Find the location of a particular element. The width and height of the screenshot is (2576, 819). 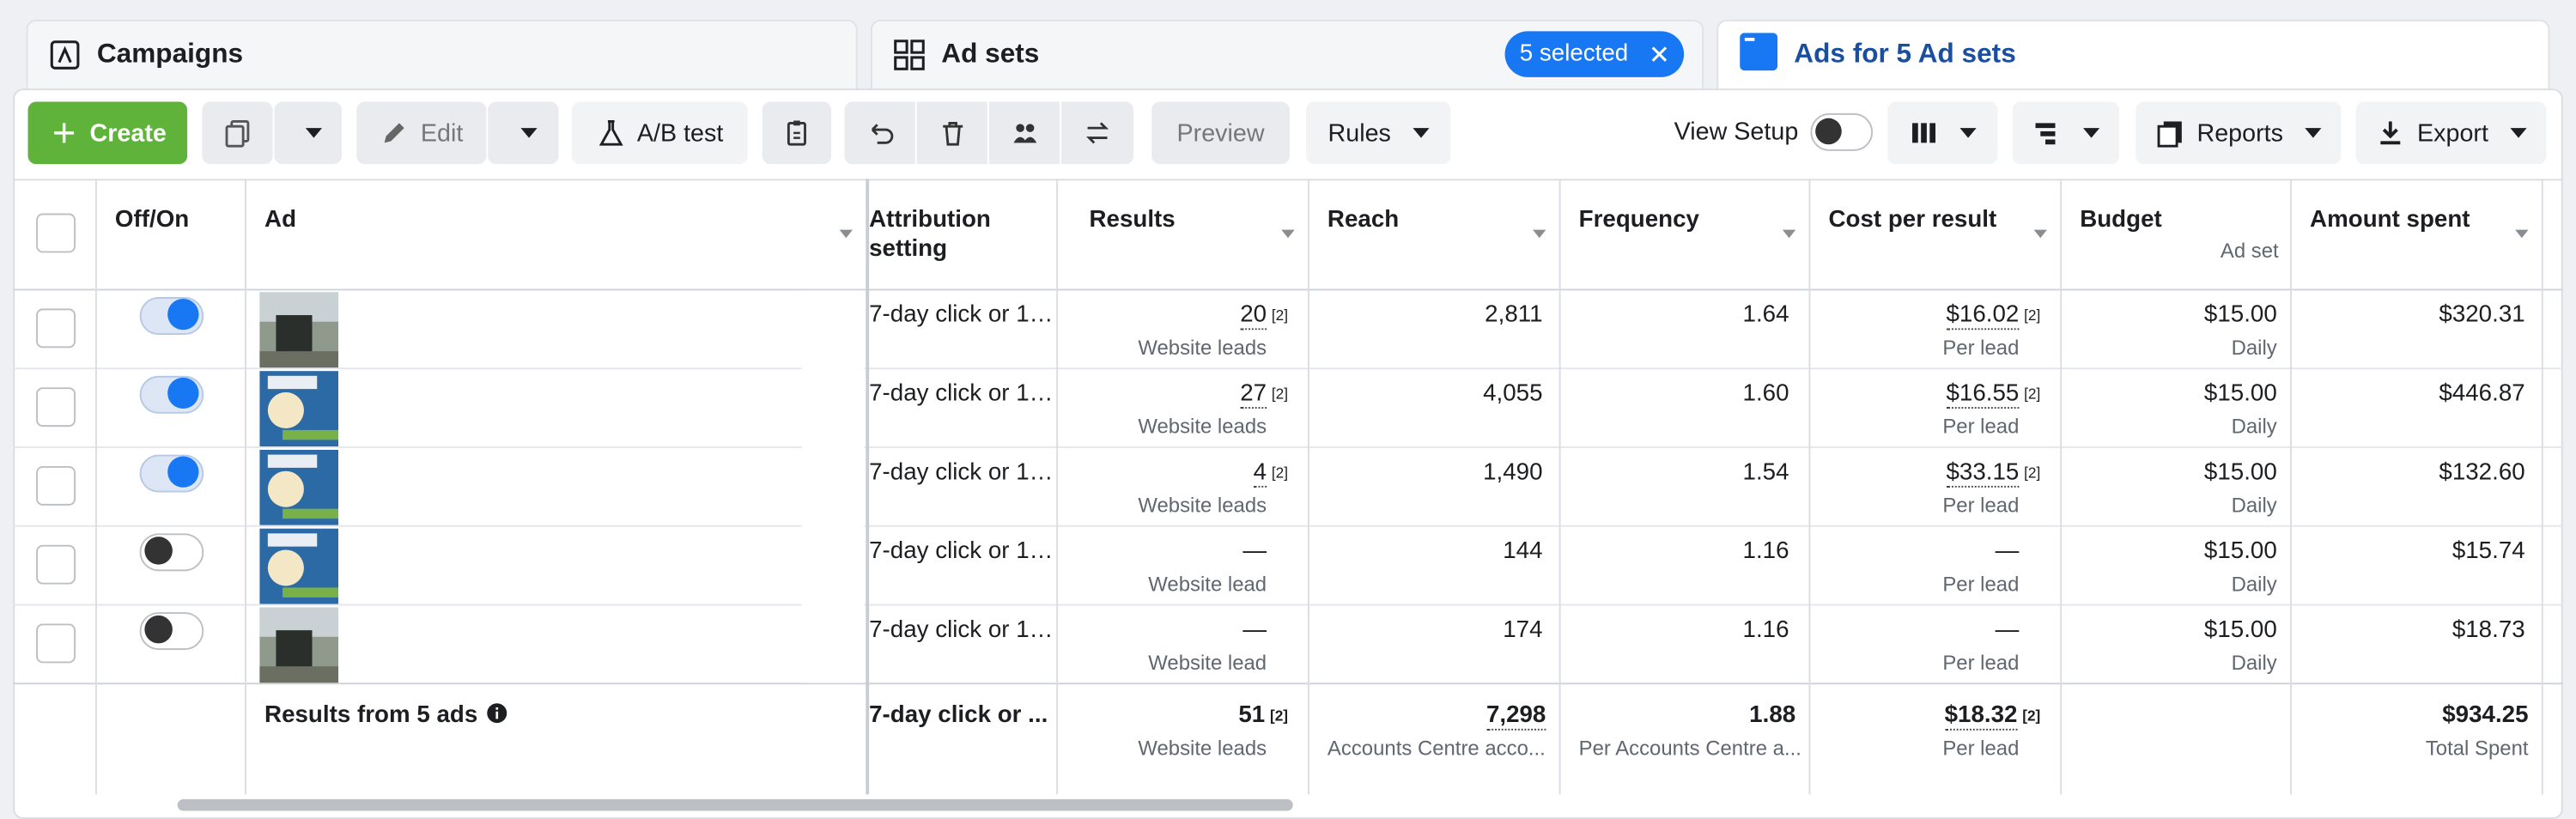

frequency-text: 1.64 is located at coordinates (1765, 315).